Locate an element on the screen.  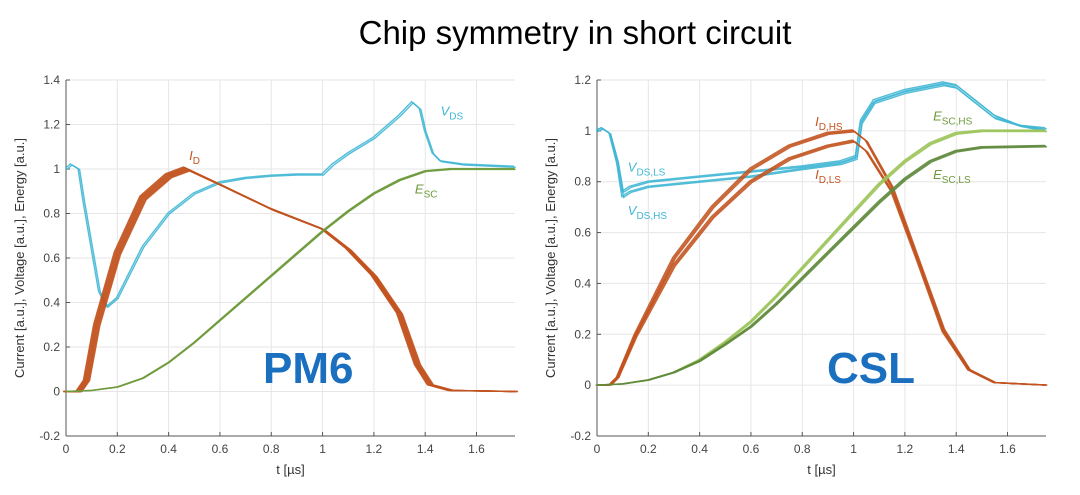
annotation-id-hs: ID,HS is located at coordinates (829, 123).